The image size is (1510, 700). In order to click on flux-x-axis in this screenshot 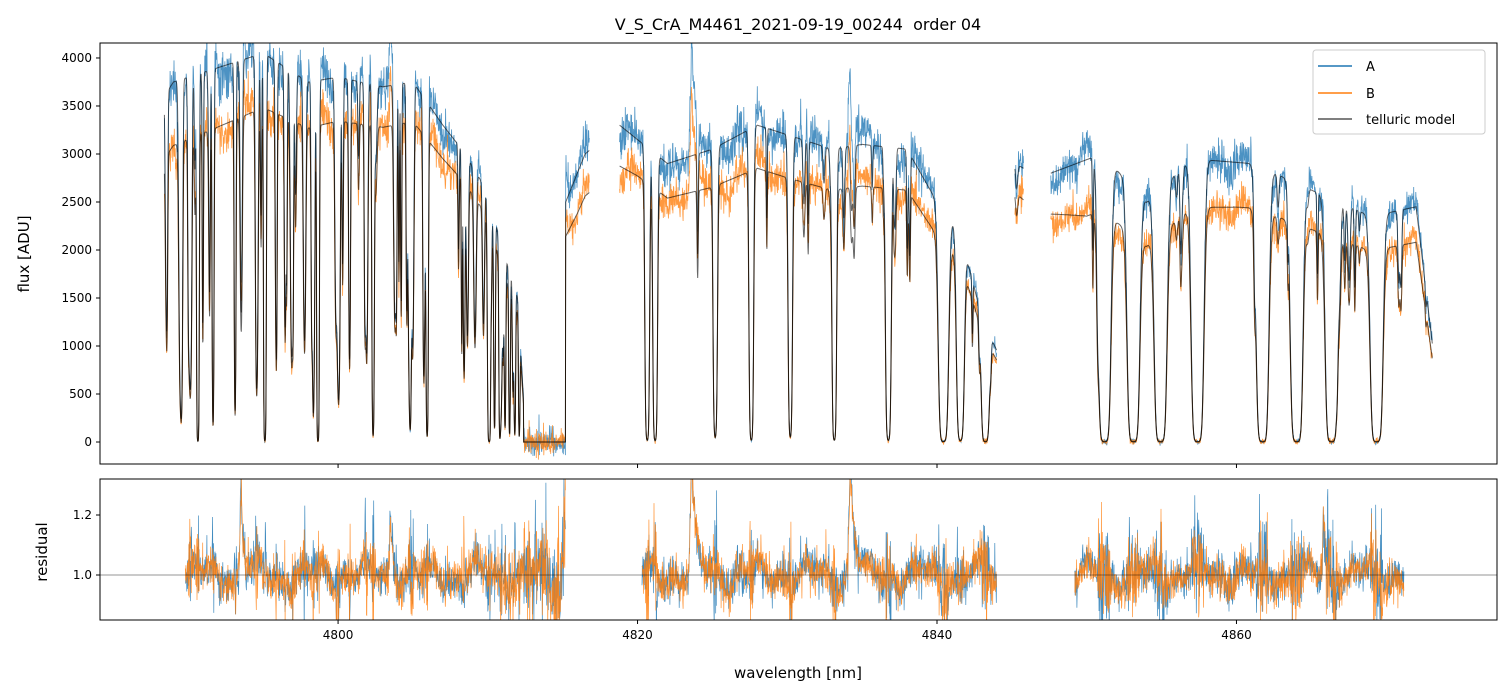, I will do `click(787, 466)`.